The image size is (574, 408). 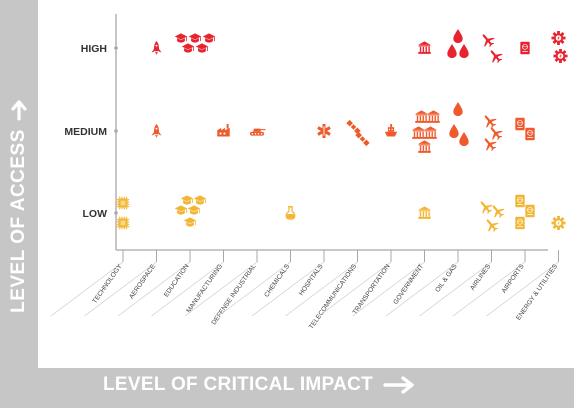 What do you see at coordinates (513, 279) in the screenshot?
I see `x-tick-label: AIRPORTS` at bounding box center [513, 279].